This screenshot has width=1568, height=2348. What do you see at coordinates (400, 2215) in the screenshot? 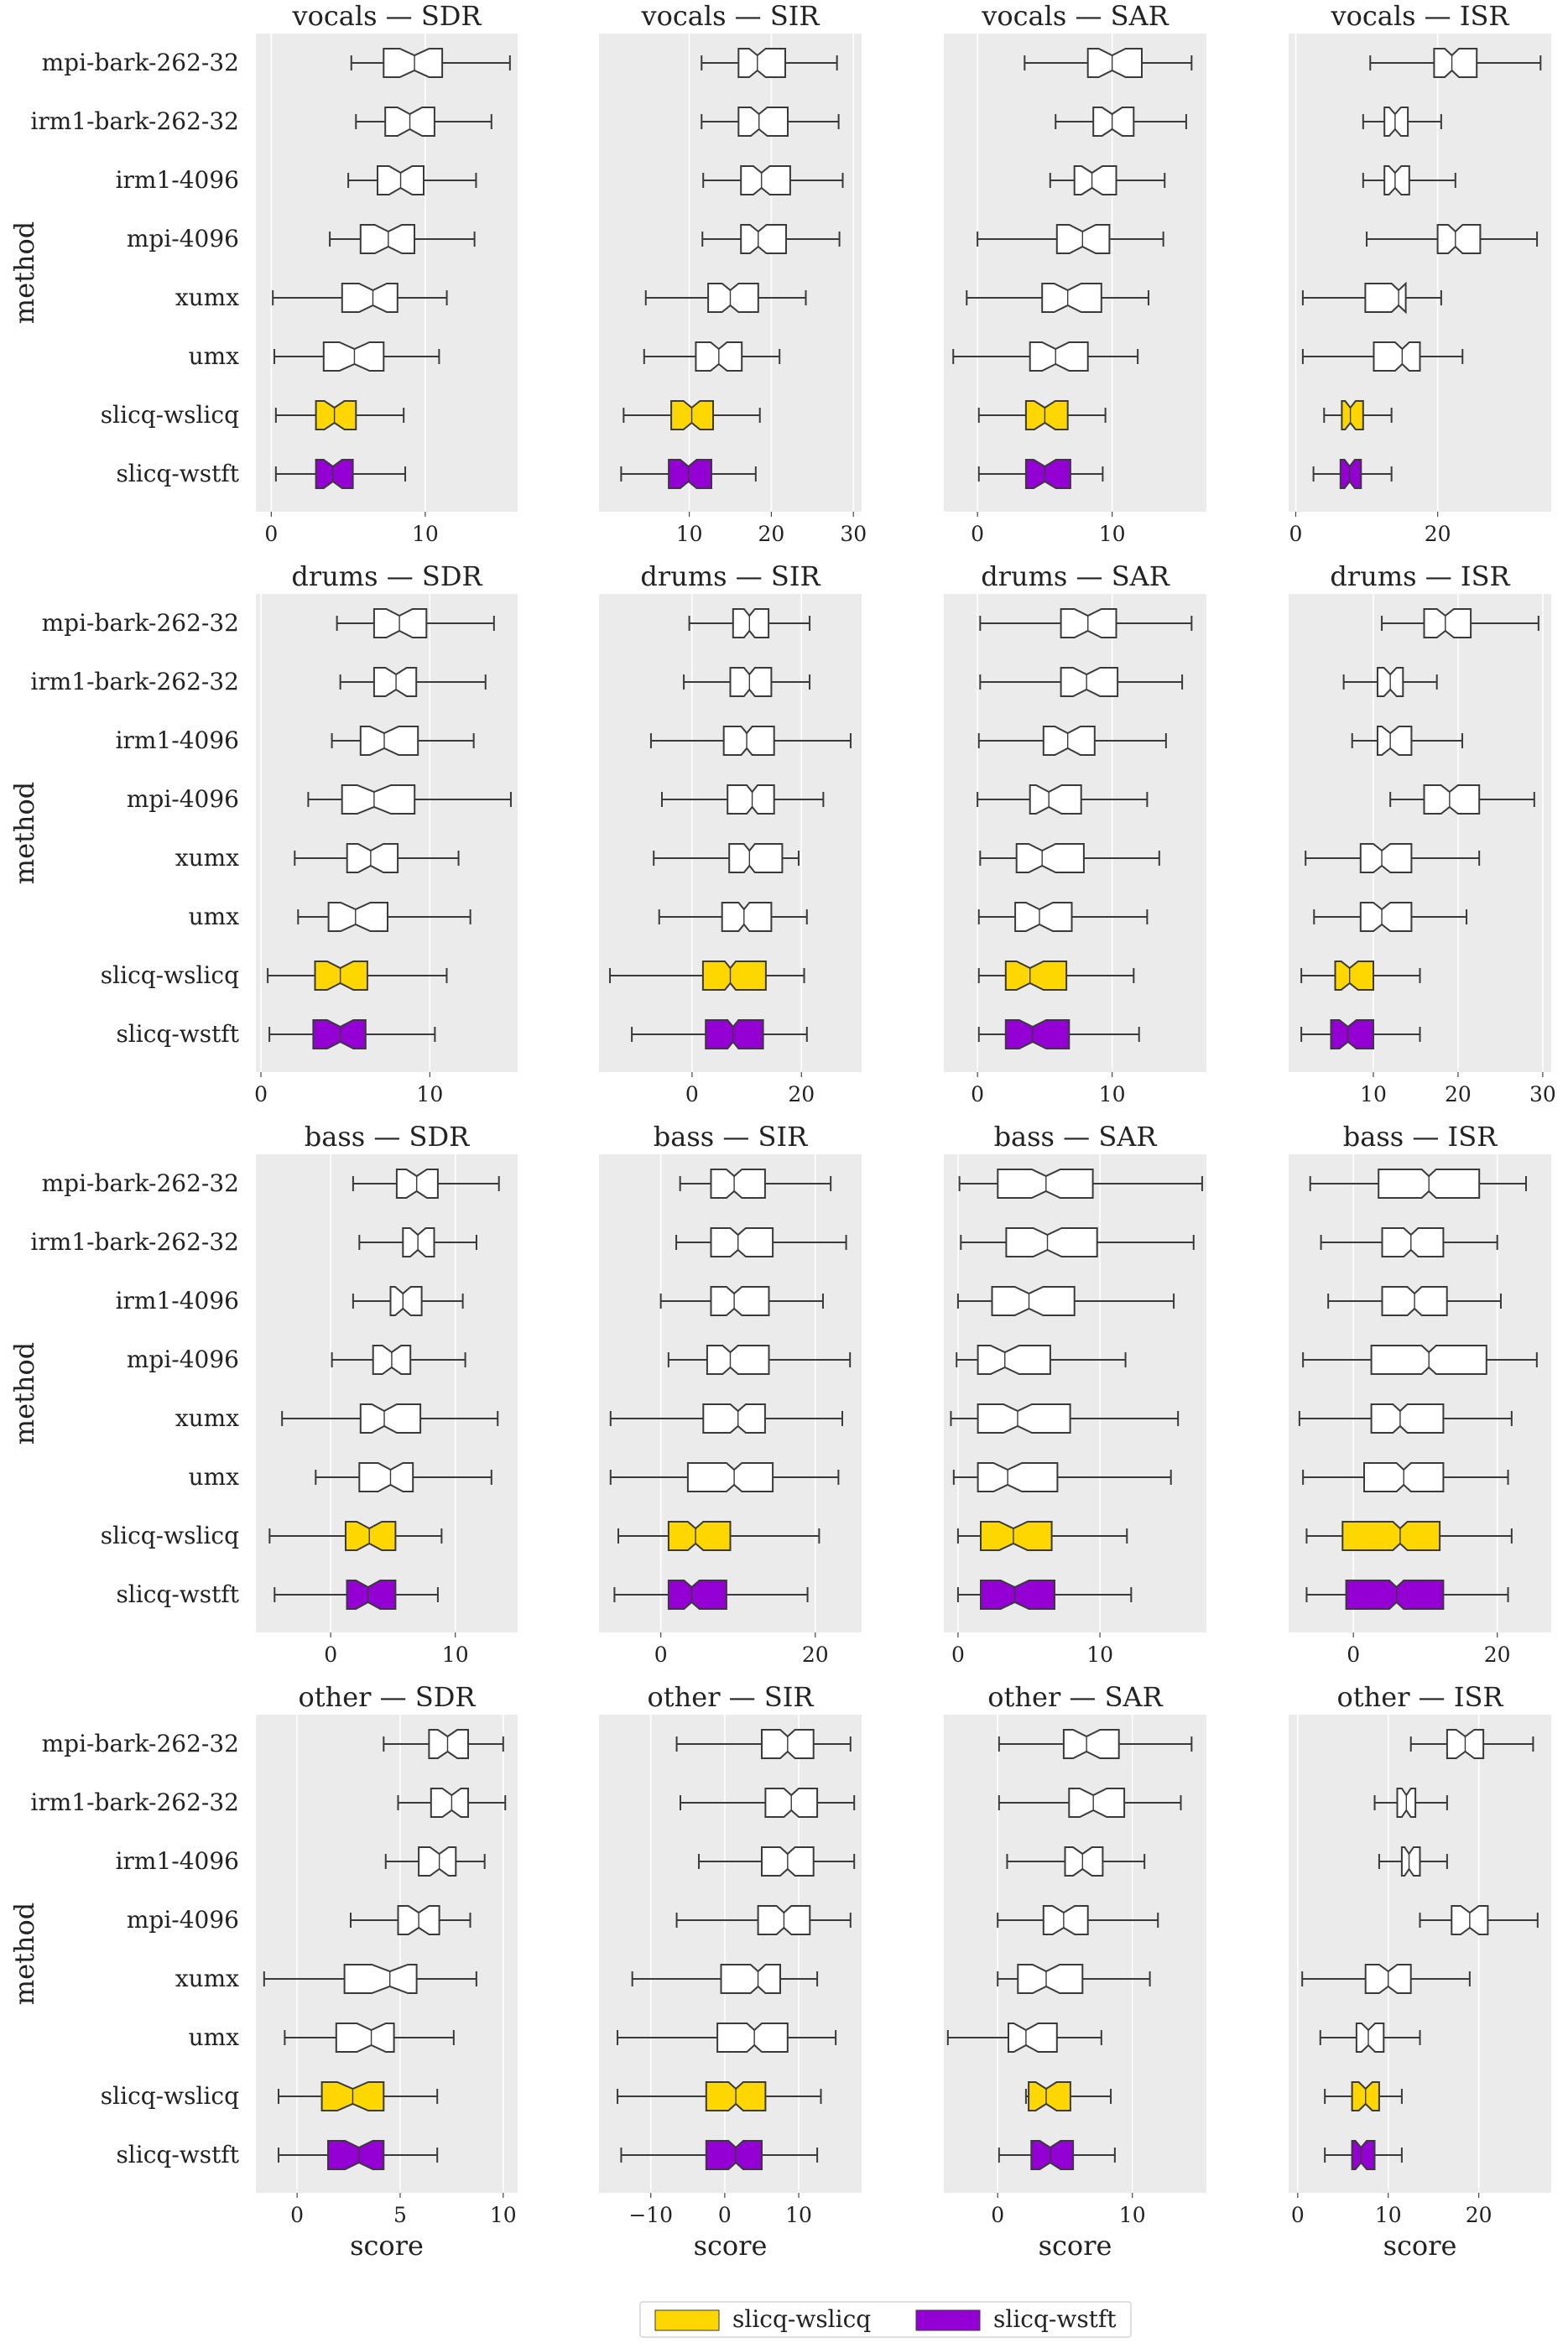
I see `x-tick-label: 5` at bounding box center [400, 2215].